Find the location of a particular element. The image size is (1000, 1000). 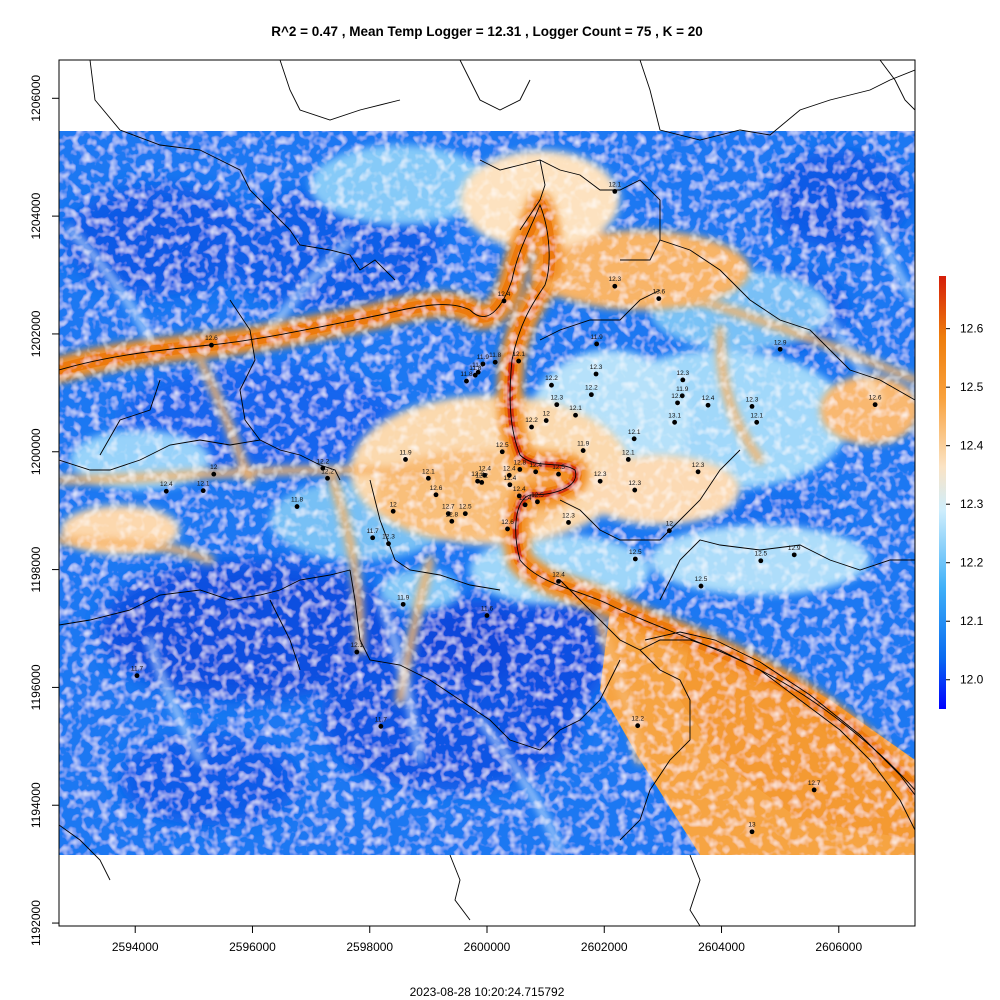

logger-point: 13.6 is located at coordinates (658, 295).